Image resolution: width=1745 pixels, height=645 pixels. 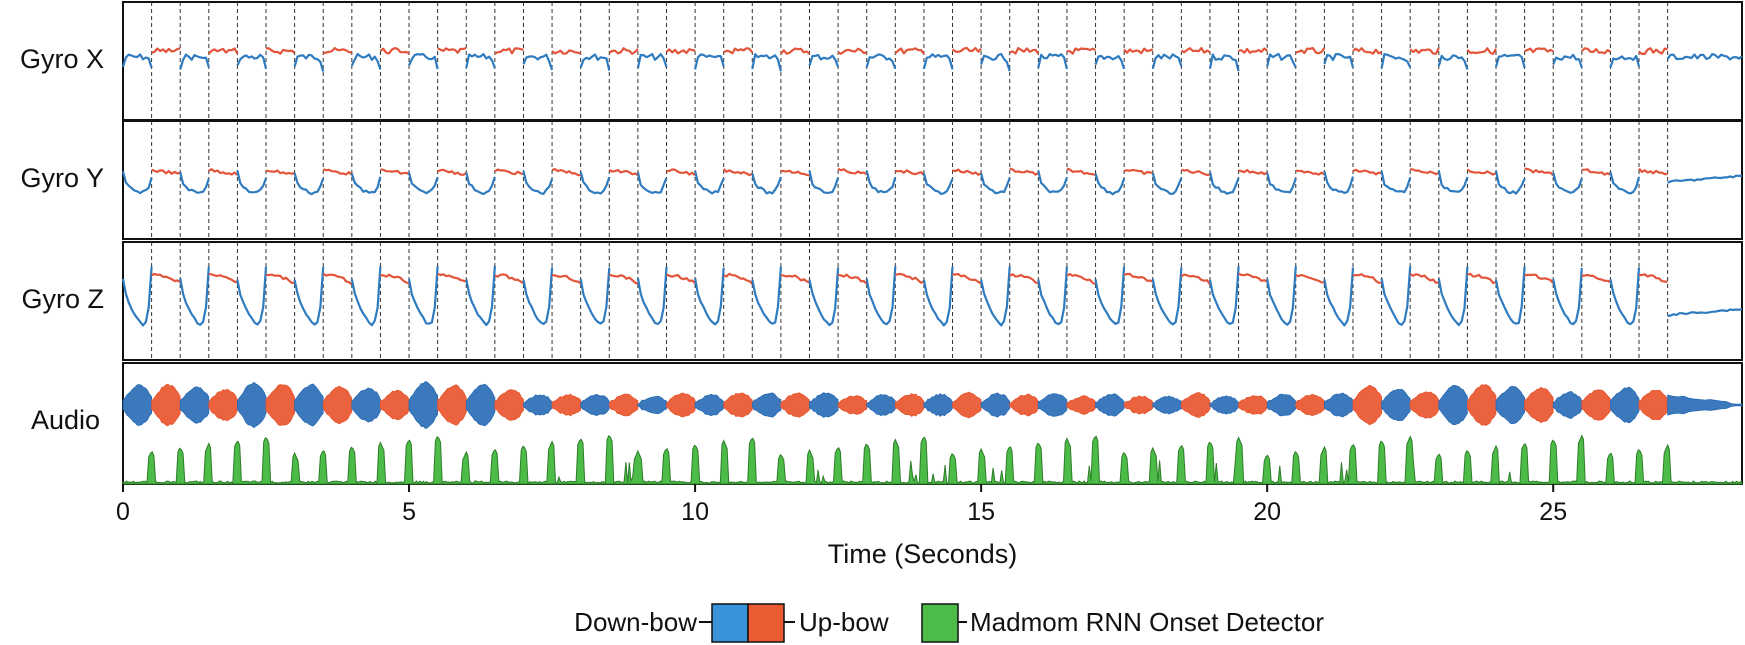 What do you see at coordinates (841, 505) in the screenshot?
I see `x-axis: 0 5 10 15 20 25` at bounding box center [841, 505].